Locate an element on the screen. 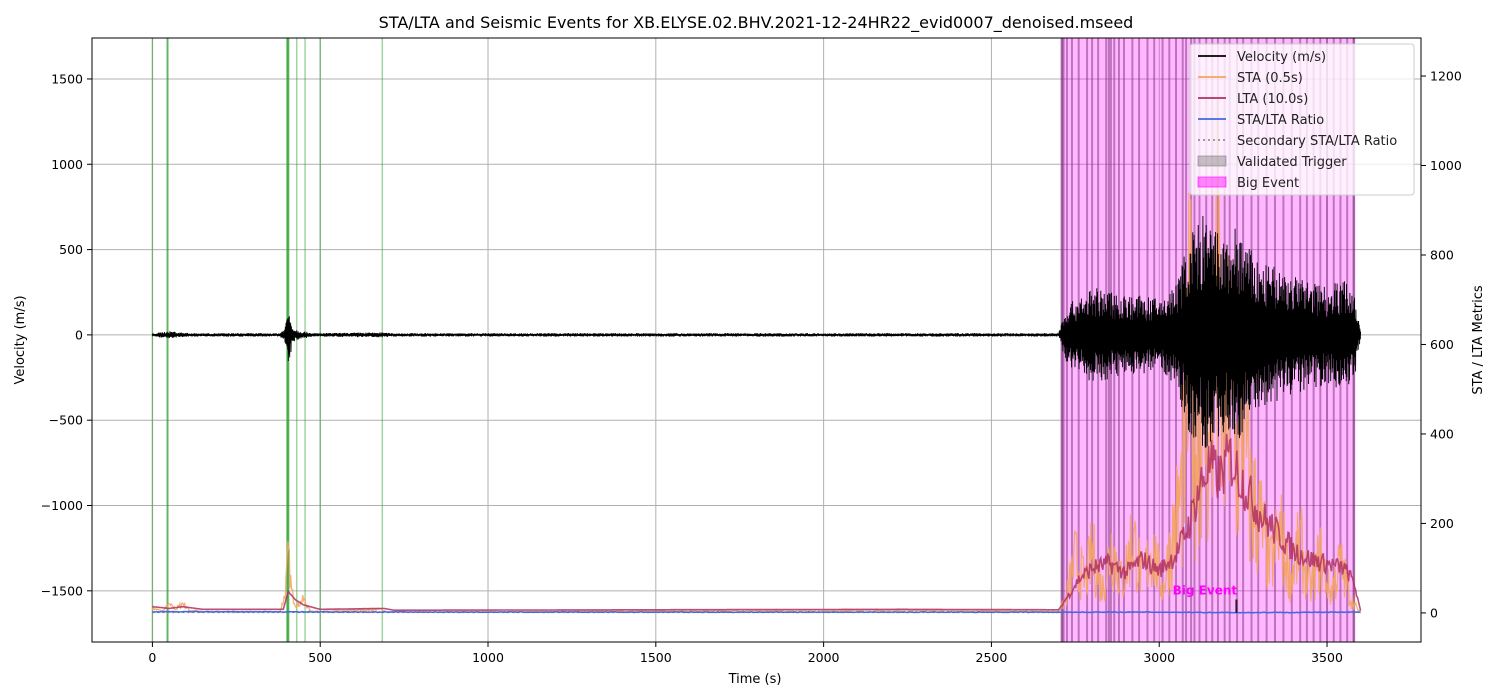 The image size is (1500, 700). x-tick-label: 3000 is located at coordinates (1159, 657).